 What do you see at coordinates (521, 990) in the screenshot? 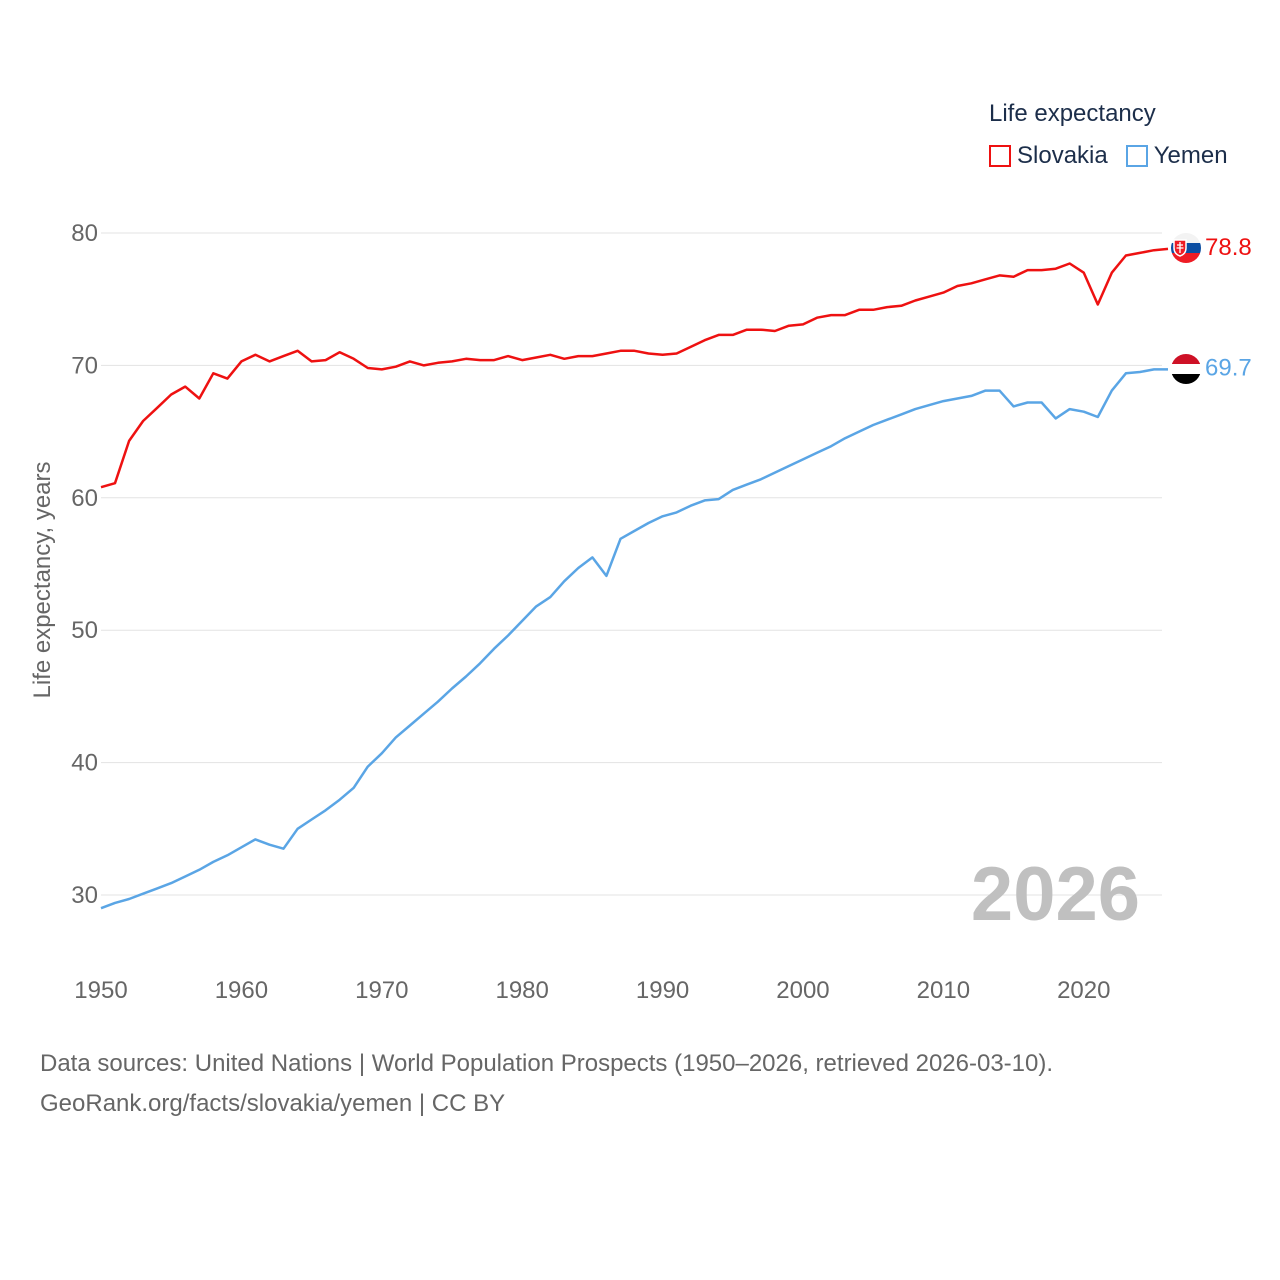
I see `x-tick-label: 1980` at bounding box center [521, 990].